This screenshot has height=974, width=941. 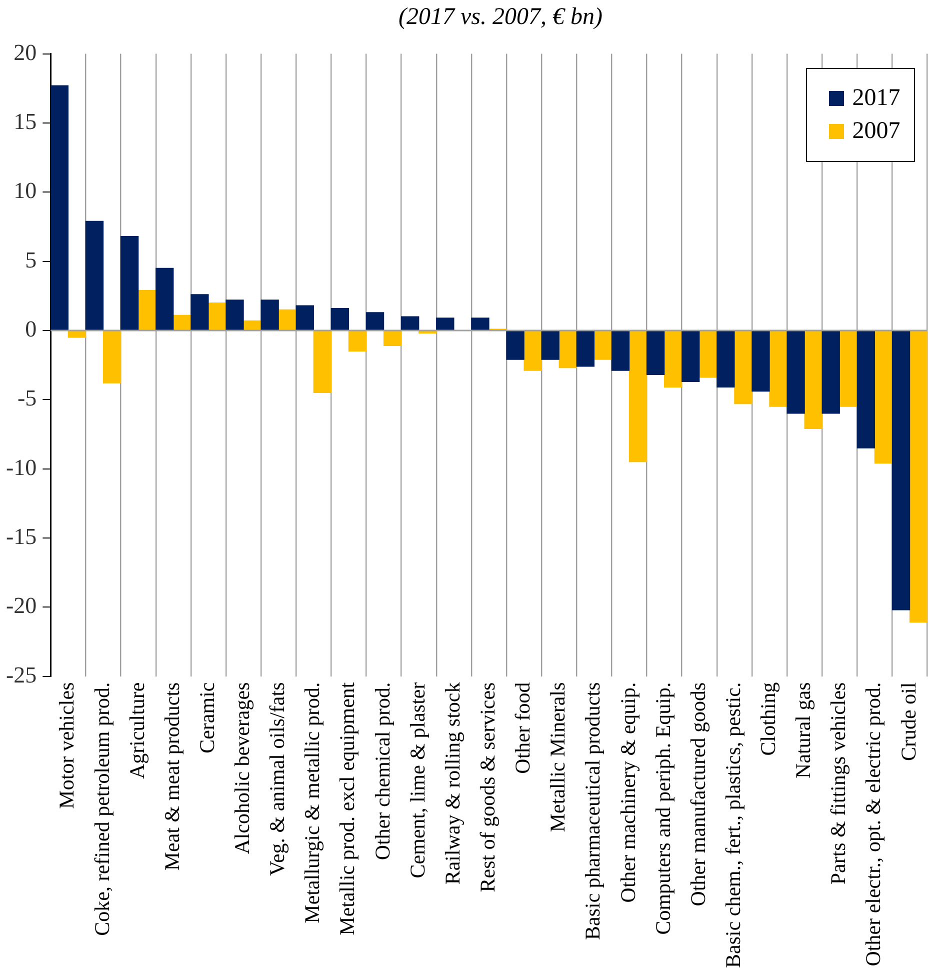 I want to click on x-tick-label: Metallic prod. excl equipment, so click(x=347, y=809).